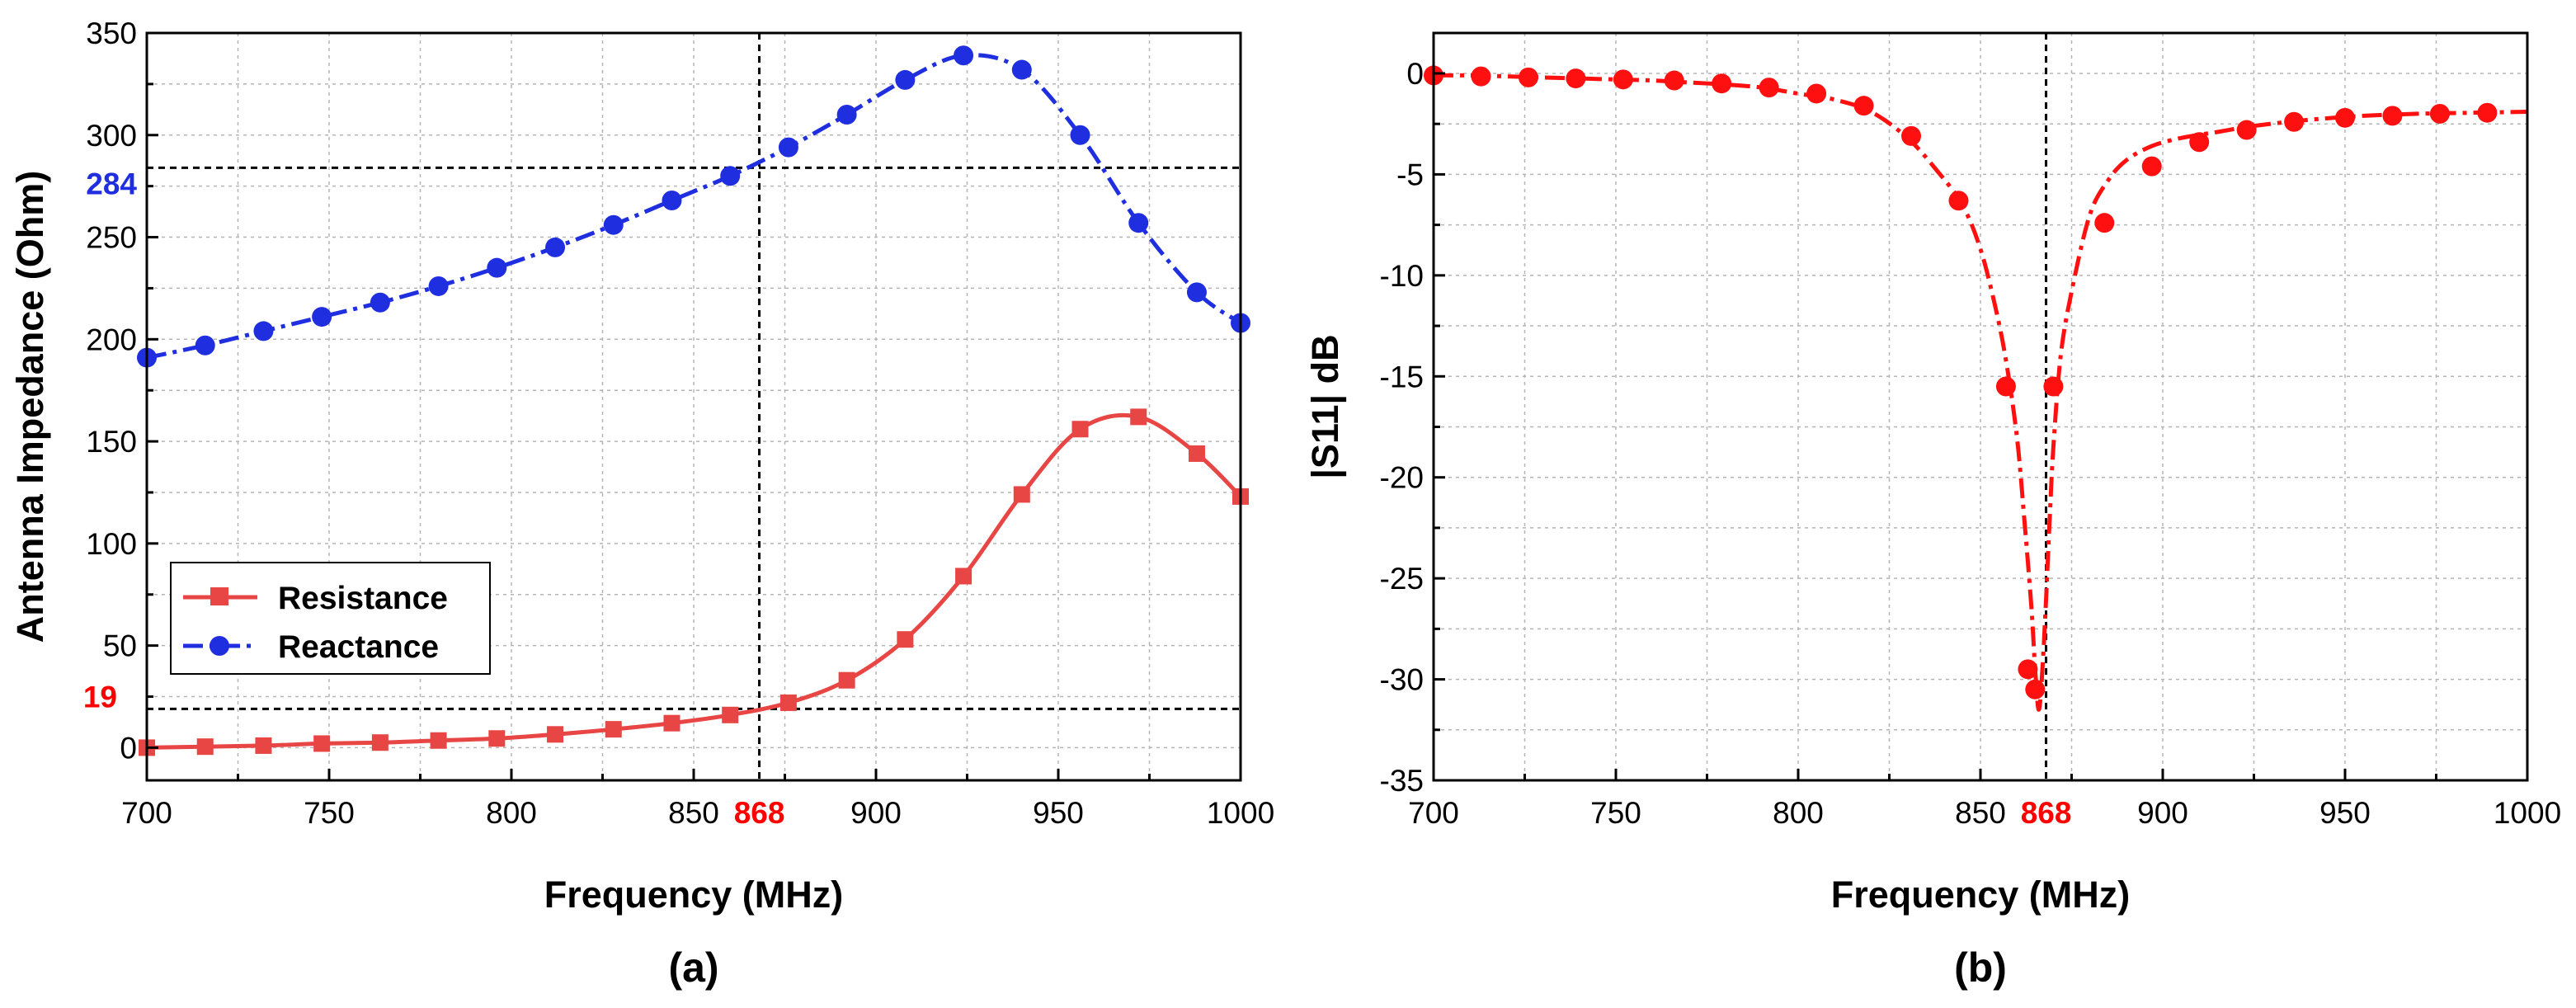 The height and width of the screenshot is (1008, 2576). Describe the element at coordinates (220, 646) in the screenshot. I see `legend-reactance-marker` at that location.